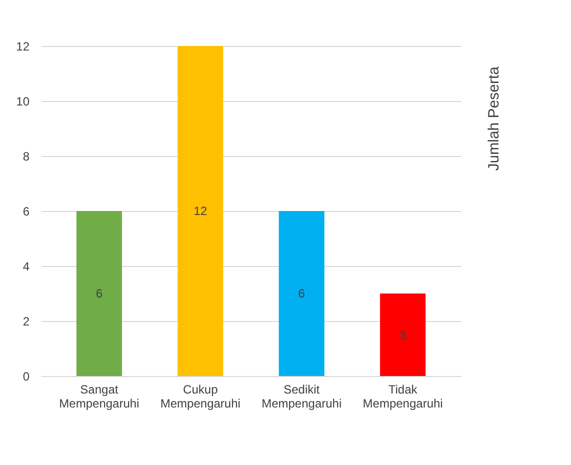 The width and height of the screenshot is (571, 465). Describe the element at coordinates (402, 396) in the screenshot. I see `x-tick-label: Tidak Mempengaruhi` at that location.